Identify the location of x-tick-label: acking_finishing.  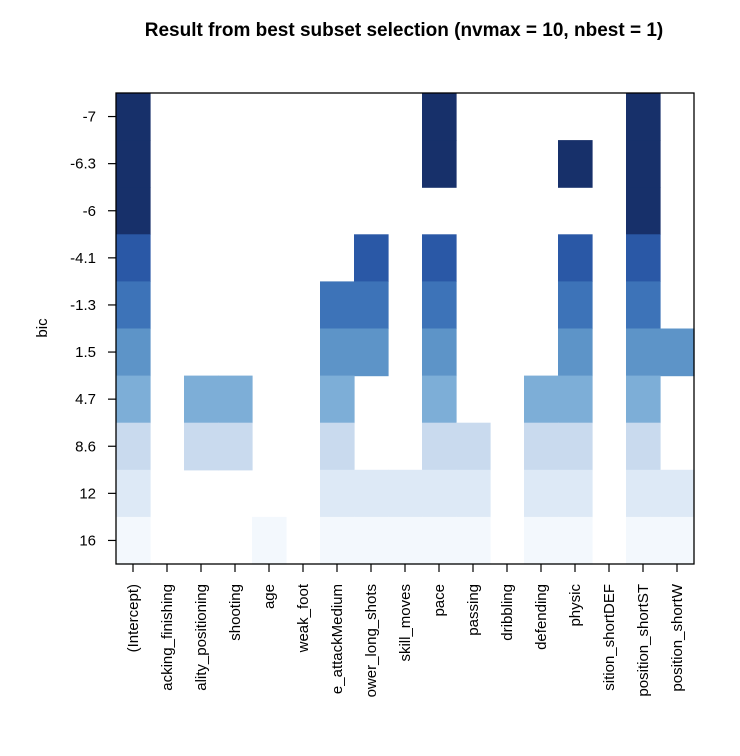
(167, 637).